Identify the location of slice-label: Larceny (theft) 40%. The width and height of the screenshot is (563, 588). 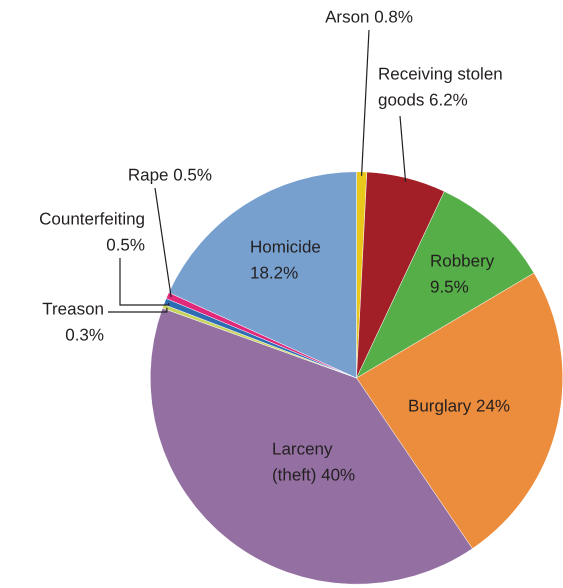
(314, 462).